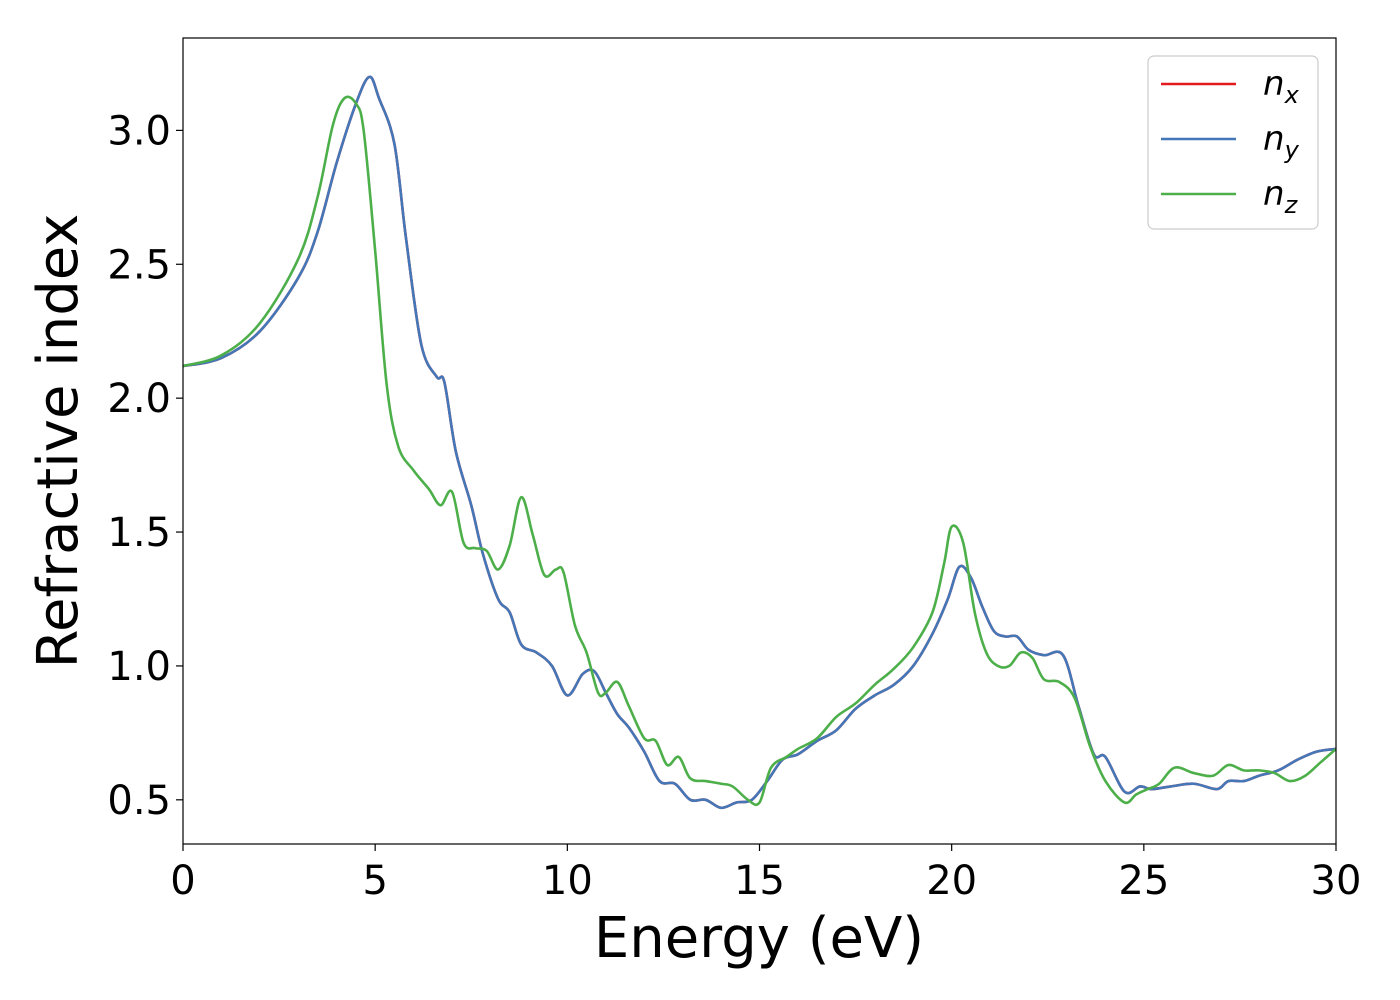 The image size is (1400, 1000). Describe the element at coordinates (759, 938) in the screenshot. I see `x-axis-title: Energy (eV)` at that location.